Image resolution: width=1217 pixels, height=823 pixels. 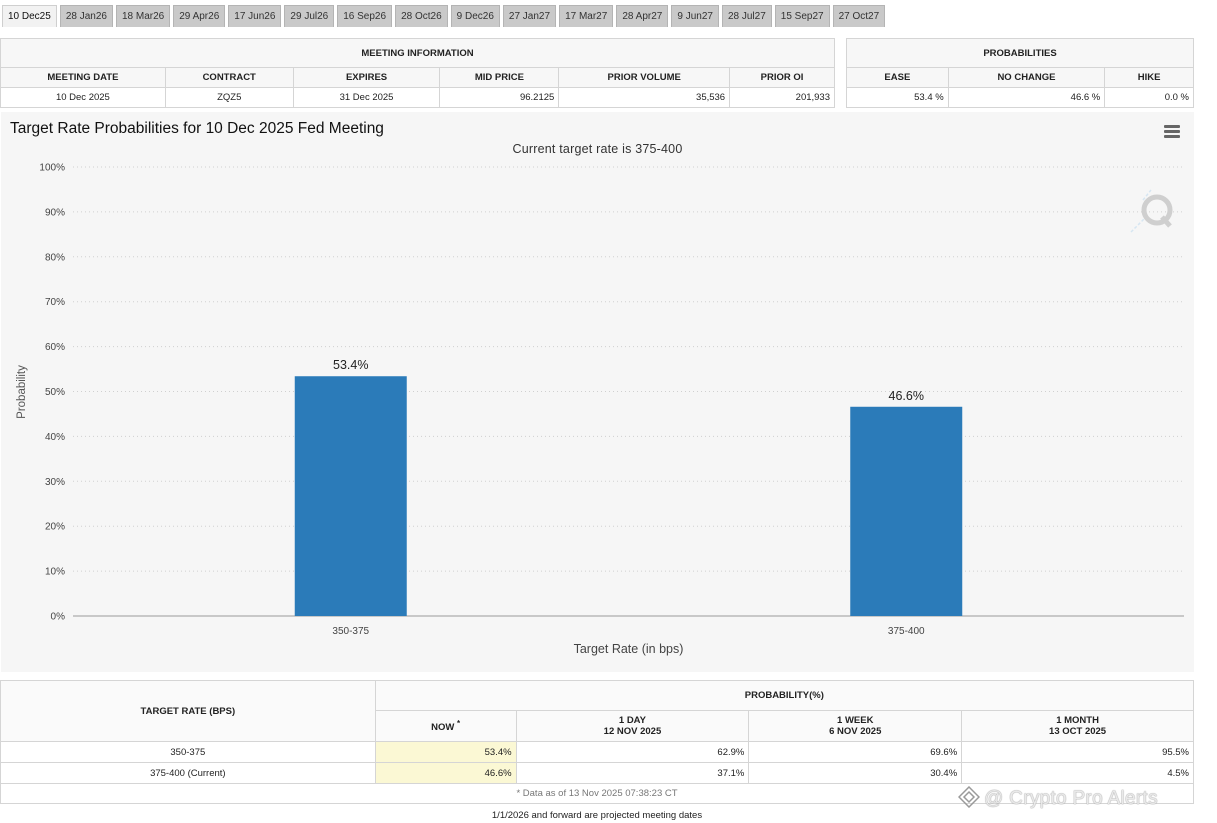 What do you see at coordinates (55, 347) in the screenshot?
I see `y-tick-label: 60%` at bounding box center [55, 347].